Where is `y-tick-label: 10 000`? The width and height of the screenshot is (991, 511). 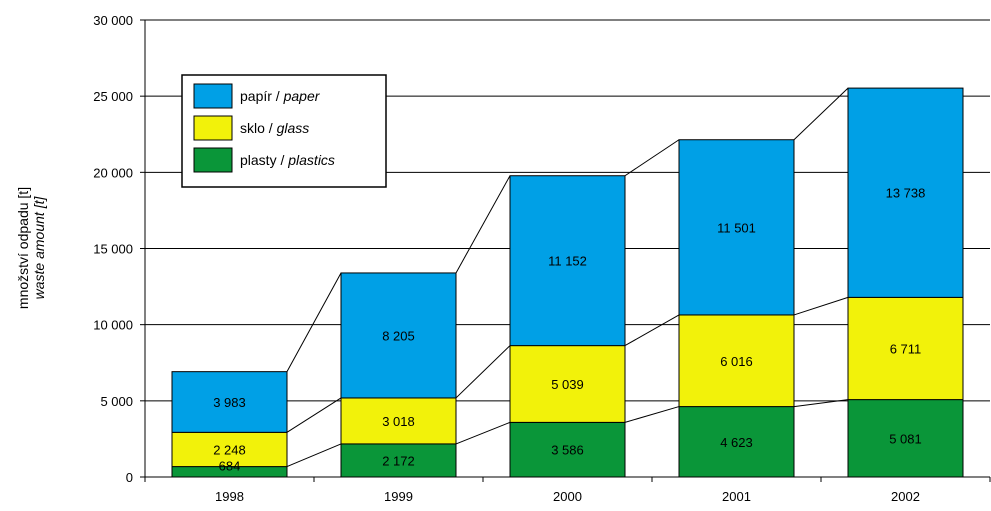
y-tick-label: 10 000 is located at coordinates (113, 325).